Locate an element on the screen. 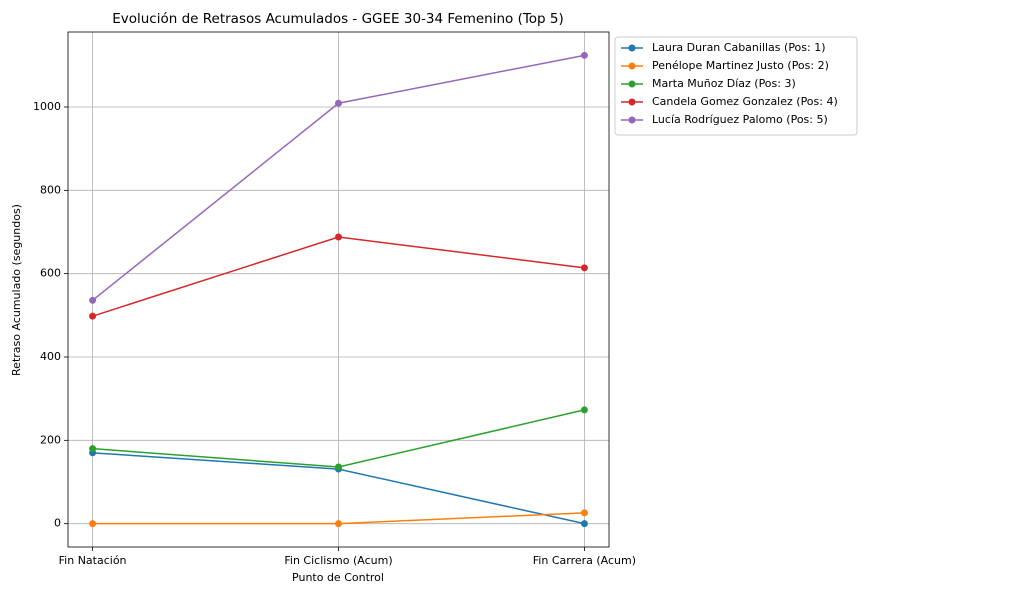  y-tick-label: 0 is located at coordinates (57, 523).